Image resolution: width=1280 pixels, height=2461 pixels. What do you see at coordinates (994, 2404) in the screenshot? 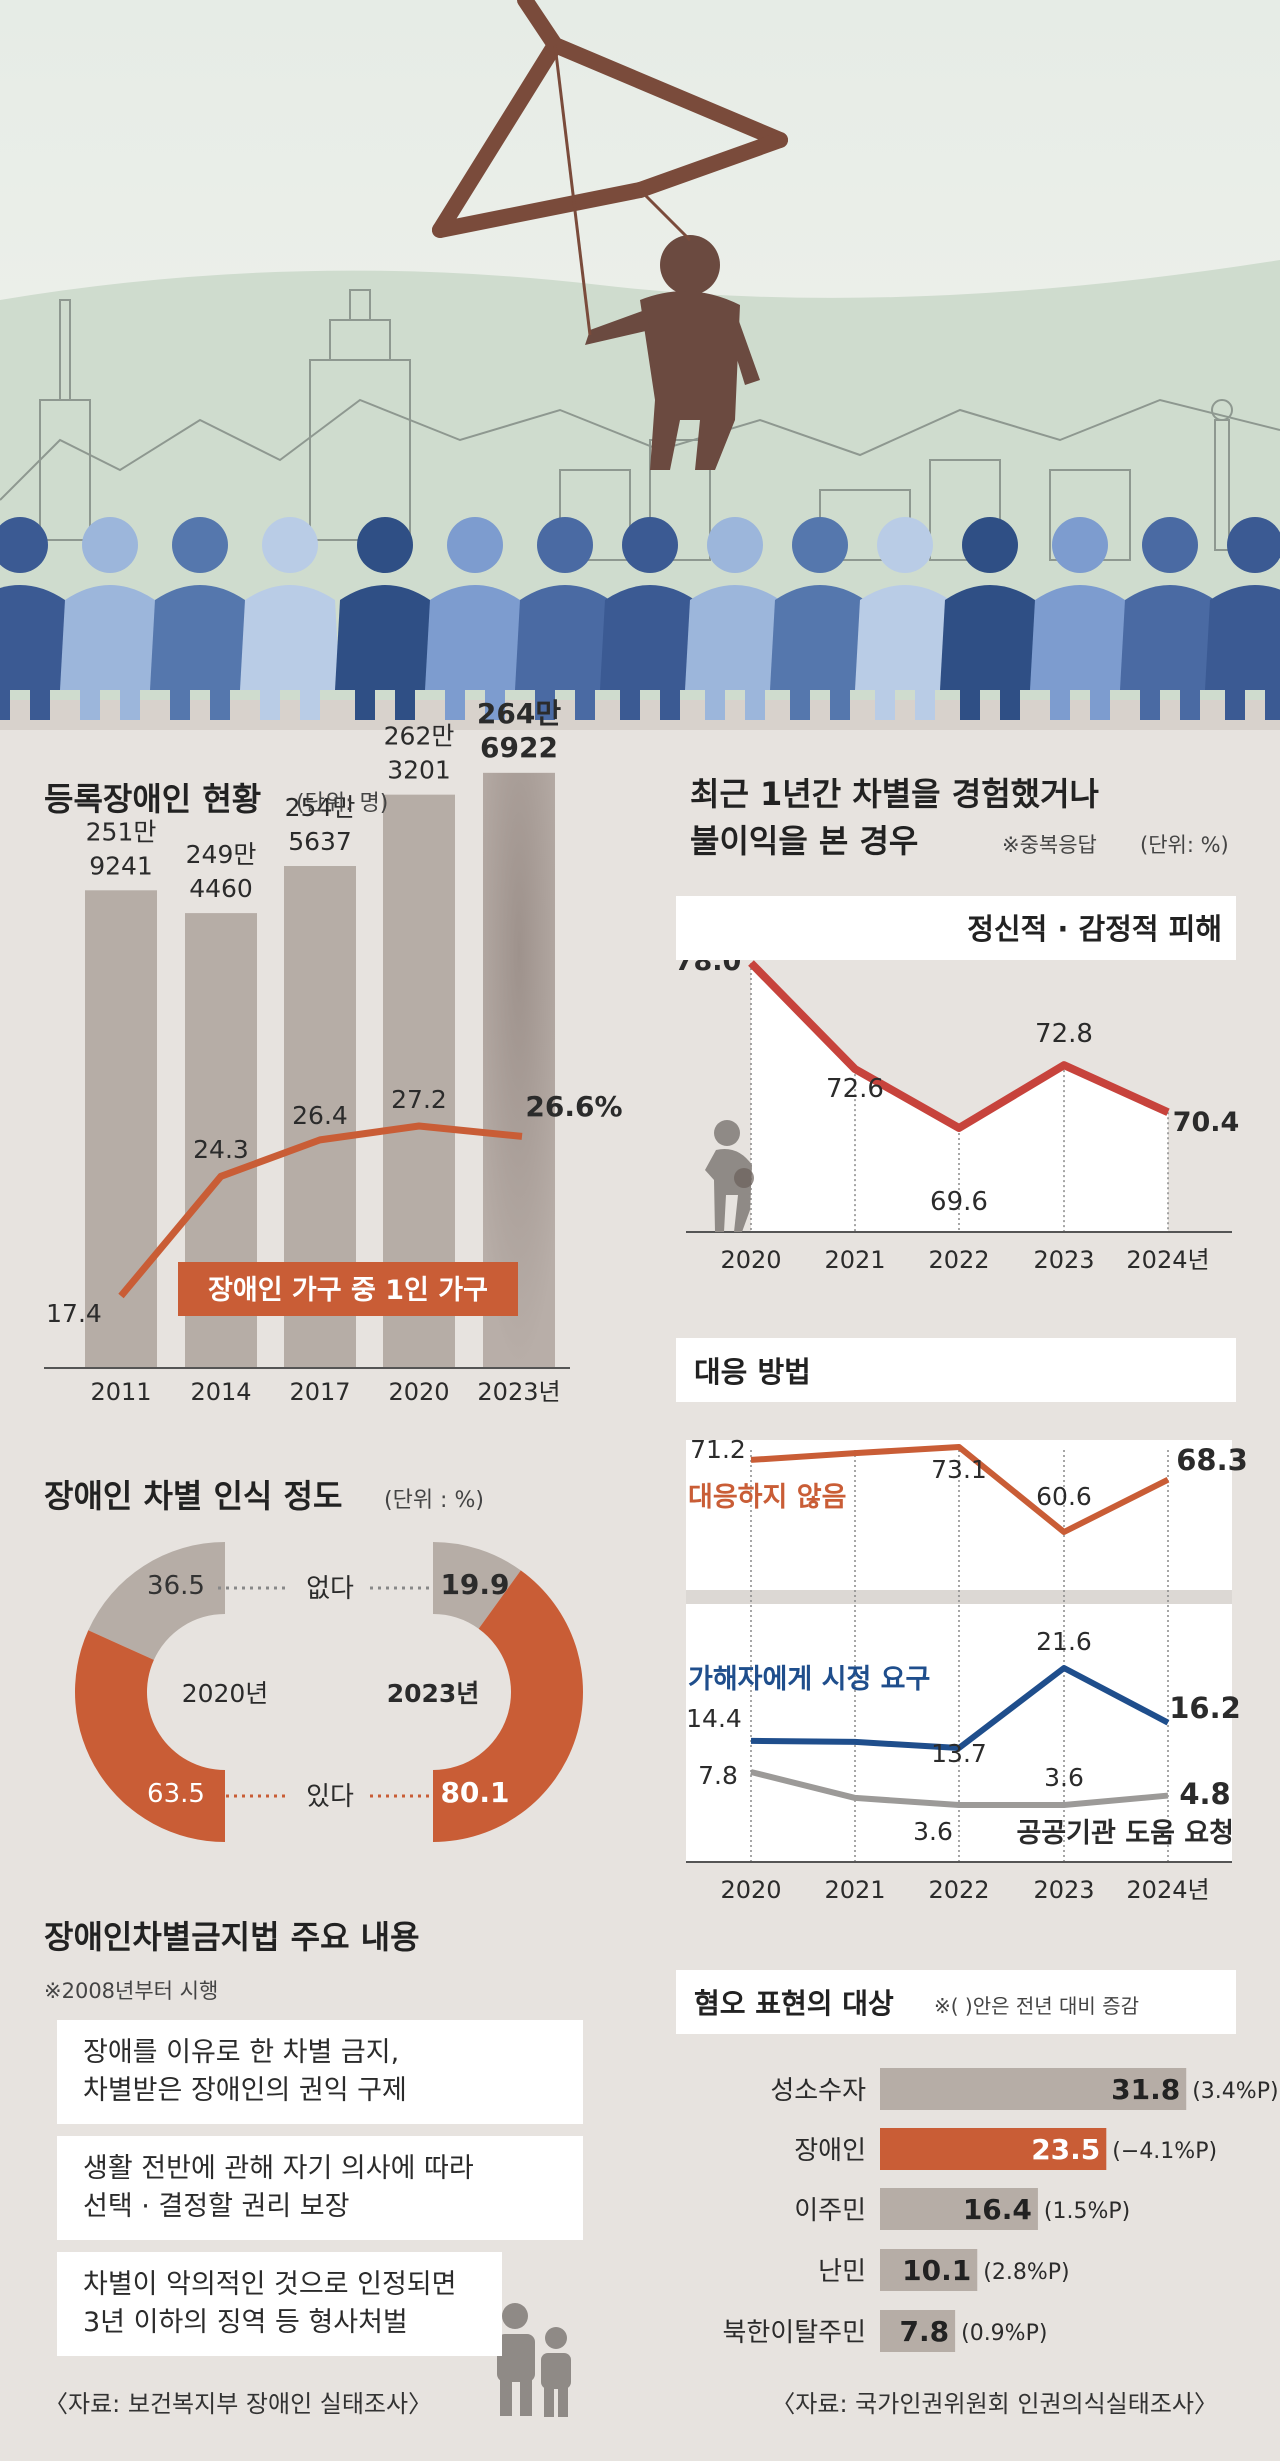
I see `hate-source: 〈자료: 국가인권위원회 인권의식실태조사〉` at bounding box center [994, 2404].